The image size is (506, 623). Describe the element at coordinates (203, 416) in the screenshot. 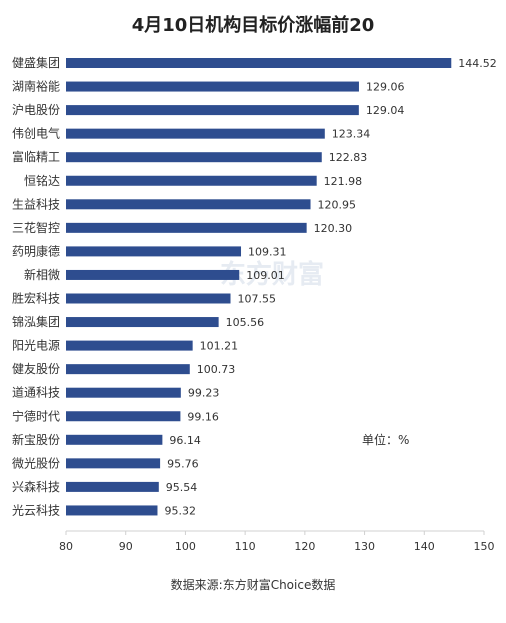

I see `value-label: 99.16` at that location.